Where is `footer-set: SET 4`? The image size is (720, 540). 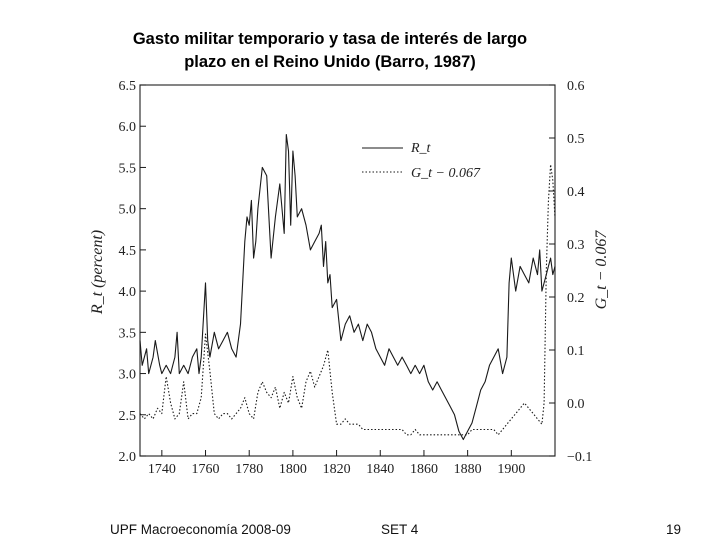
footer-set: SET 4 is located at coordinates (400, 529).